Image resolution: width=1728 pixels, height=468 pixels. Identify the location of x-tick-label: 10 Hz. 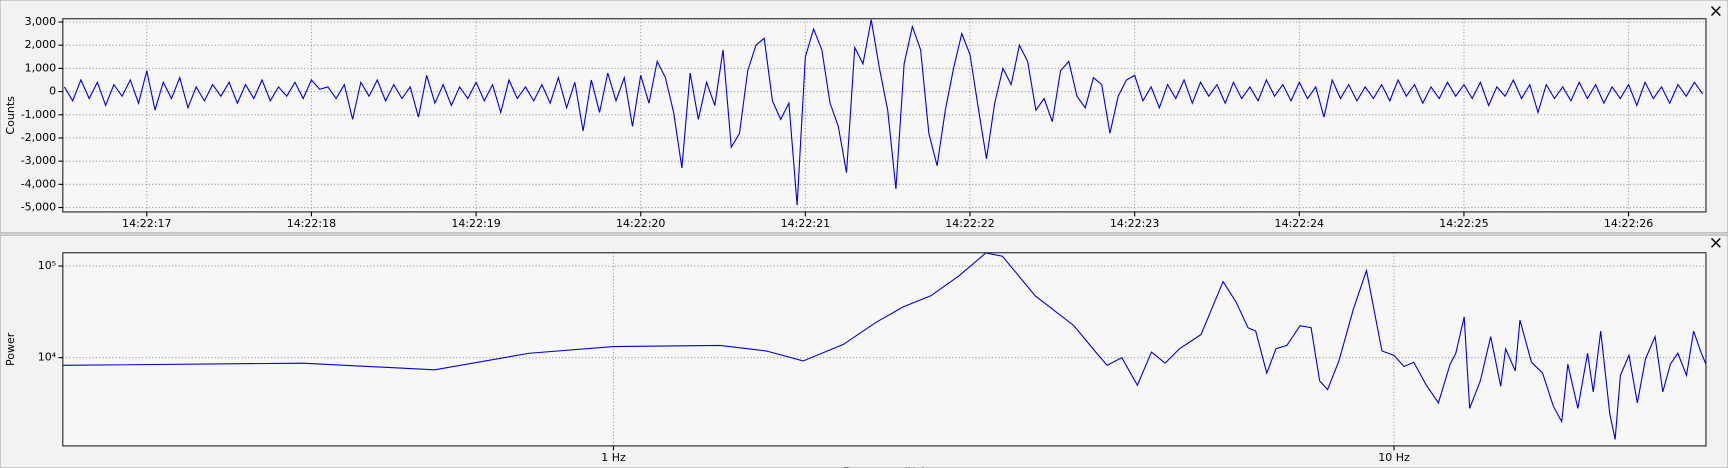
(1394, 457).